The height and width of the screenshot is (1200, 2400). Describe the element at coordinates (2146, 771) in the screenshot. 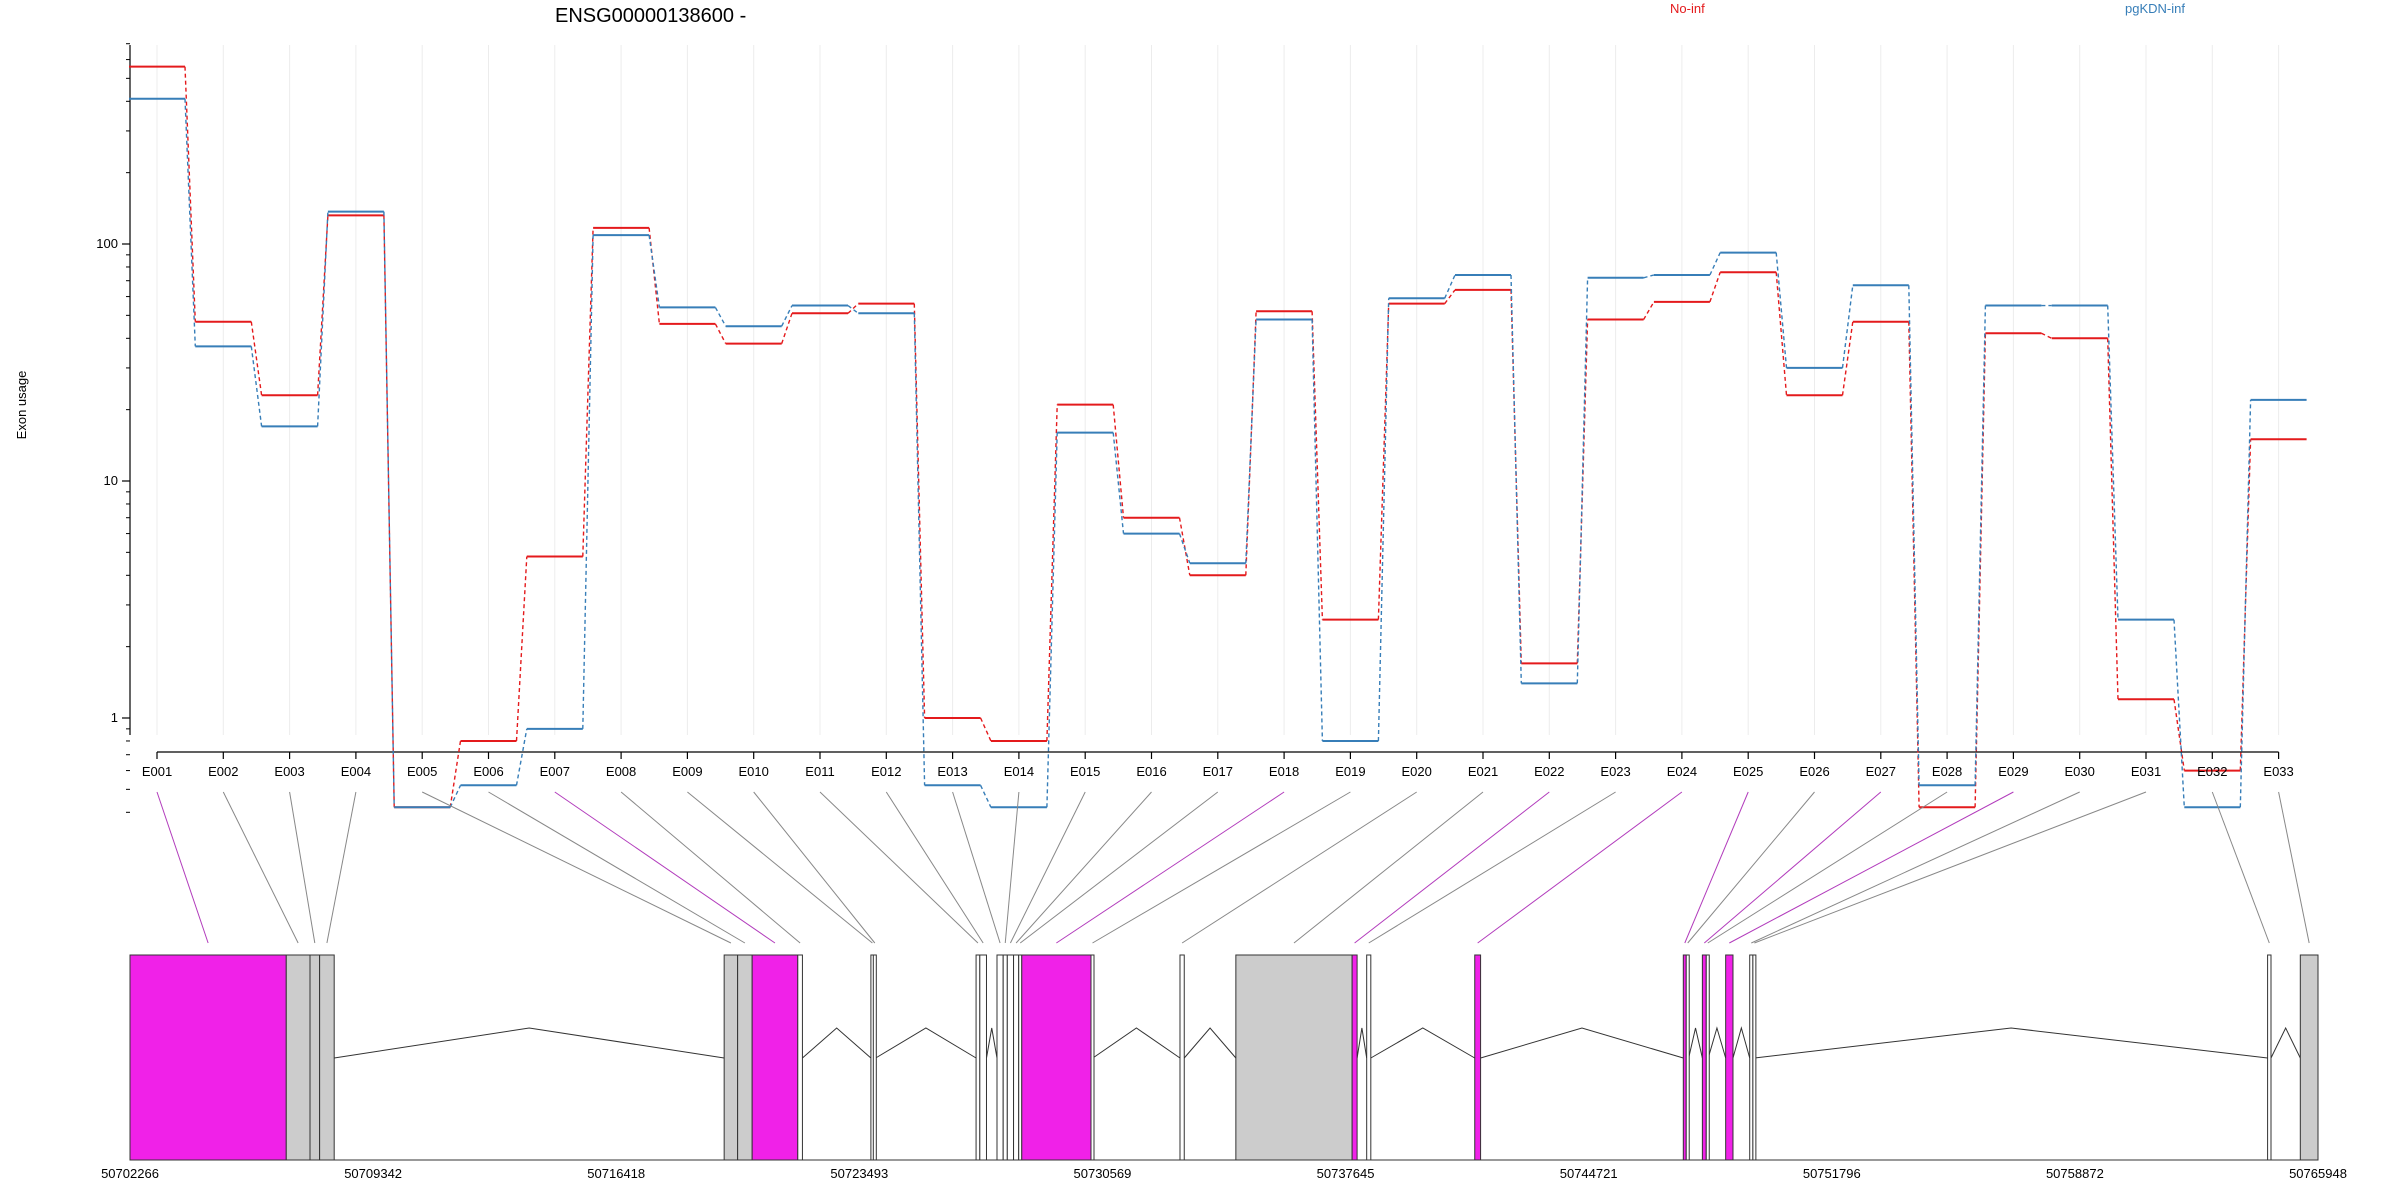

I see `x-tick-label: E031` at that location.